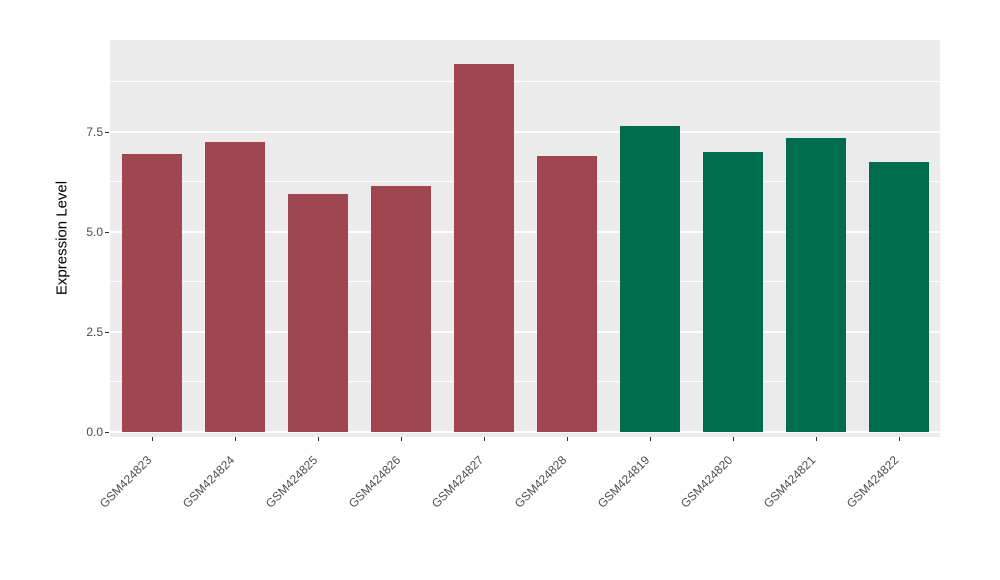  I want to click on x-tick-label: GSM424828, so click(540, 482).